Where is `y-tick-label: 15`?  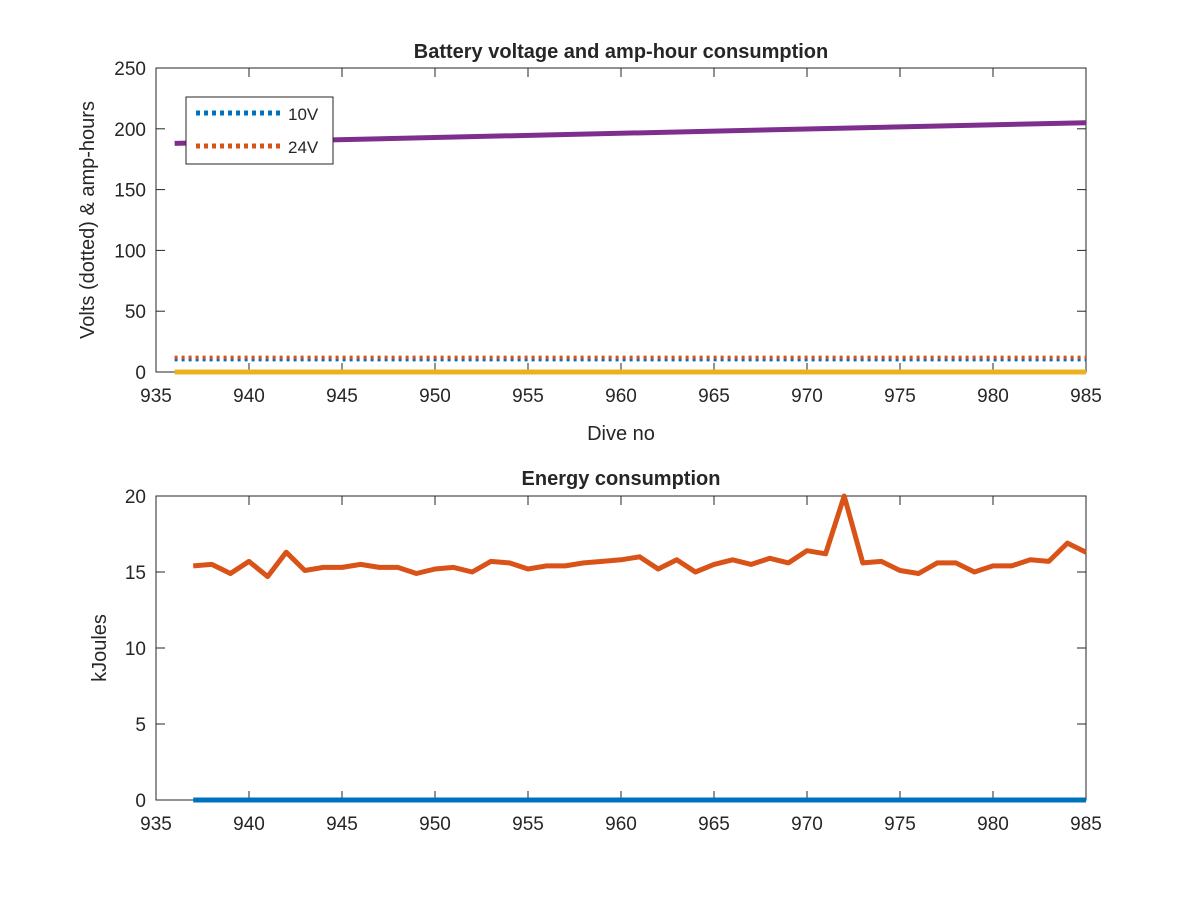 y-tick-label: 15 is located at coordinates (135, 573).